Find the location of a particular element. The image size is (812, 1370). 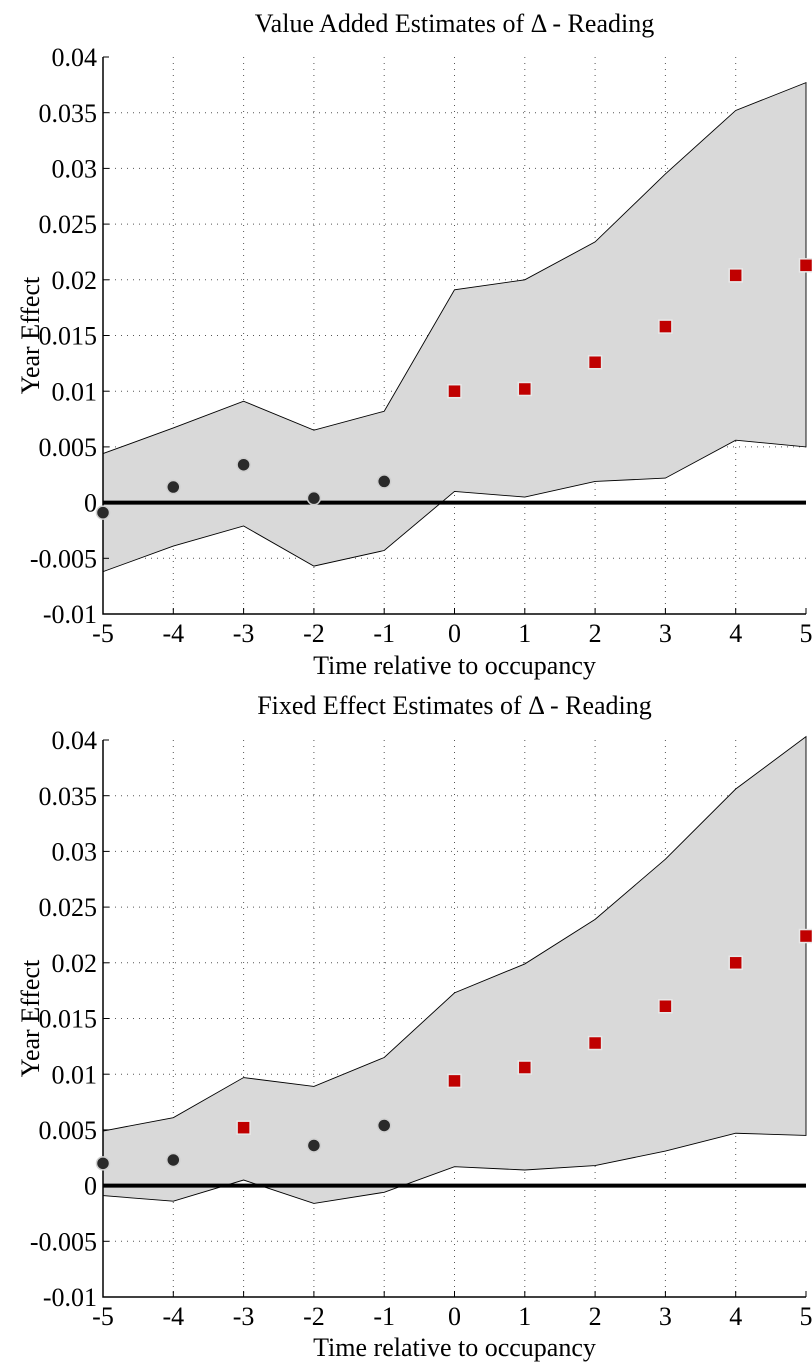

chart-title: Value Added Estimates of Δ - Reading is located at coordinates (454, 23).